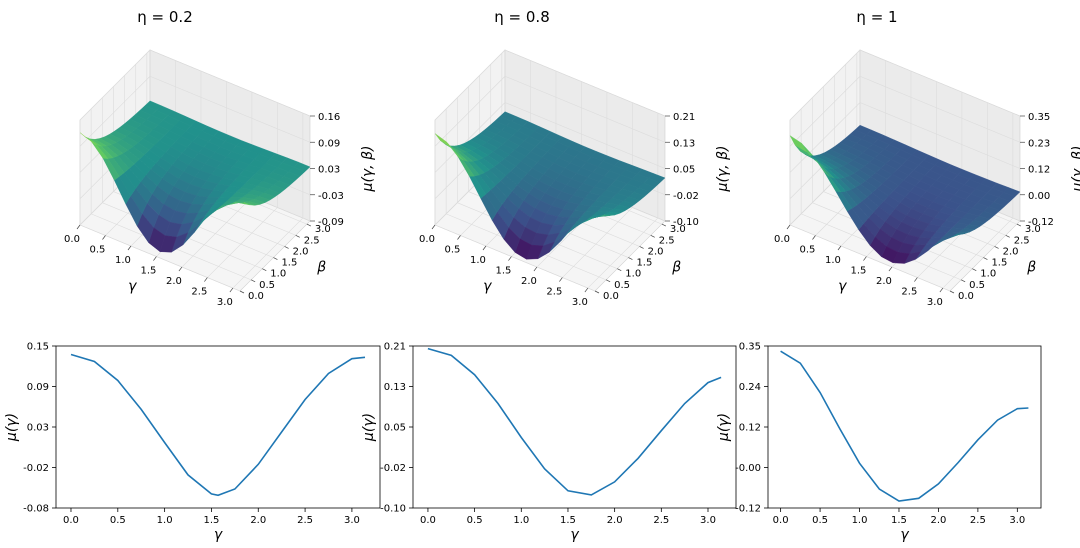 This screenshot has width=1080, height=548. I want to click on plot-frame, so click(574, 427).